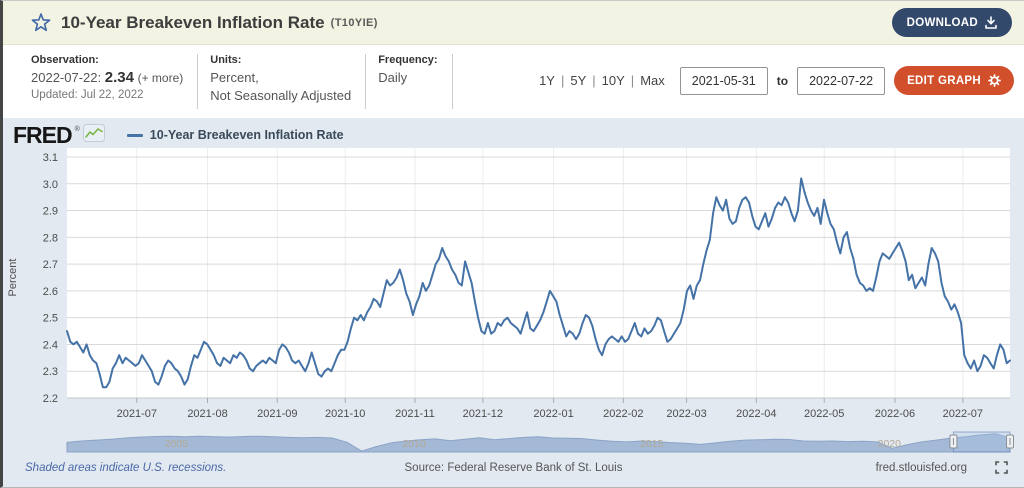 The image size is (1024, 488). What do you see at coordinates (160, 78) in the screenshot?
I see `observation-more-link: (+ more)` at bounding box center [160, 78].